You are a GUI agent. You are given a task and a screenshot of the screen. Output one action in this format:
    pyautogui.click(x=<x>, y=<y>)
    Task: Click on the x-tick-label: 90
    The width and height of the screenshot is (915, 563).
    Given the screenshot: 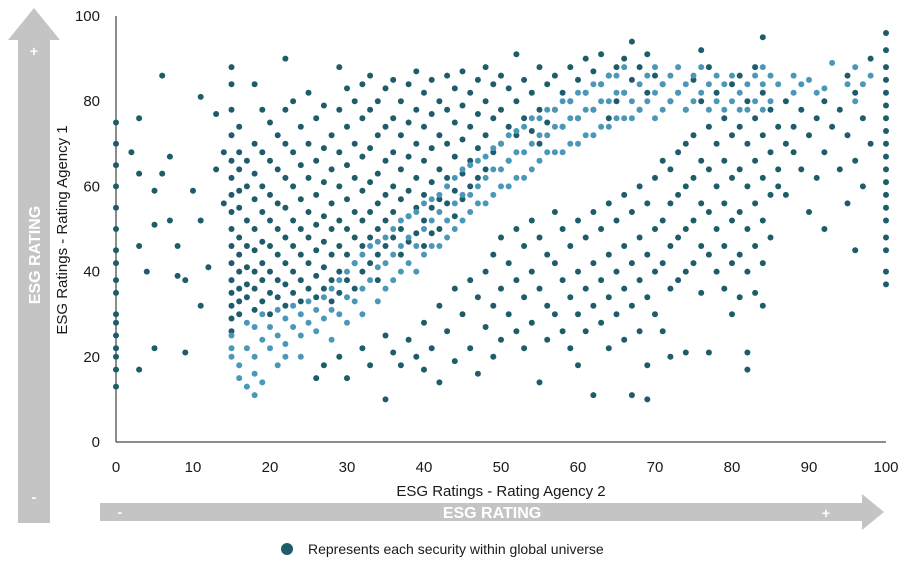 What is the action you would take?
    pyautogui.click(x=809, y=467)
    